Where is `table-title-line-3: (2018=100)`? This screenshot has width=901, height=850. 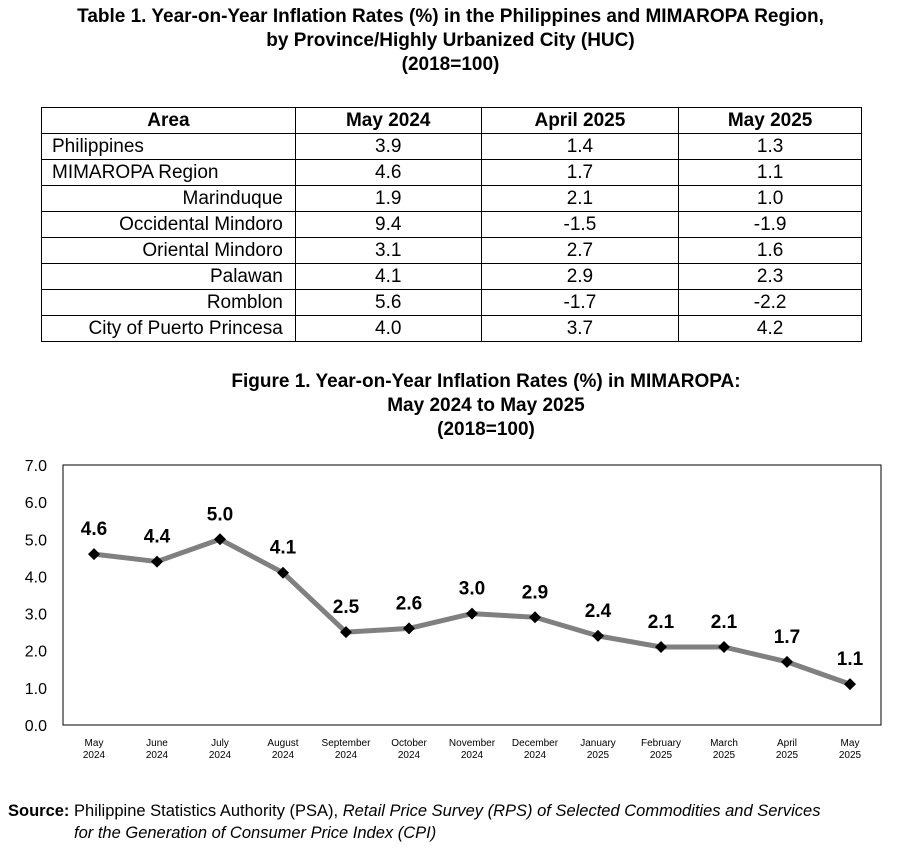
table-title-line-3: (2018=100) is located at coordinates (450, 64).